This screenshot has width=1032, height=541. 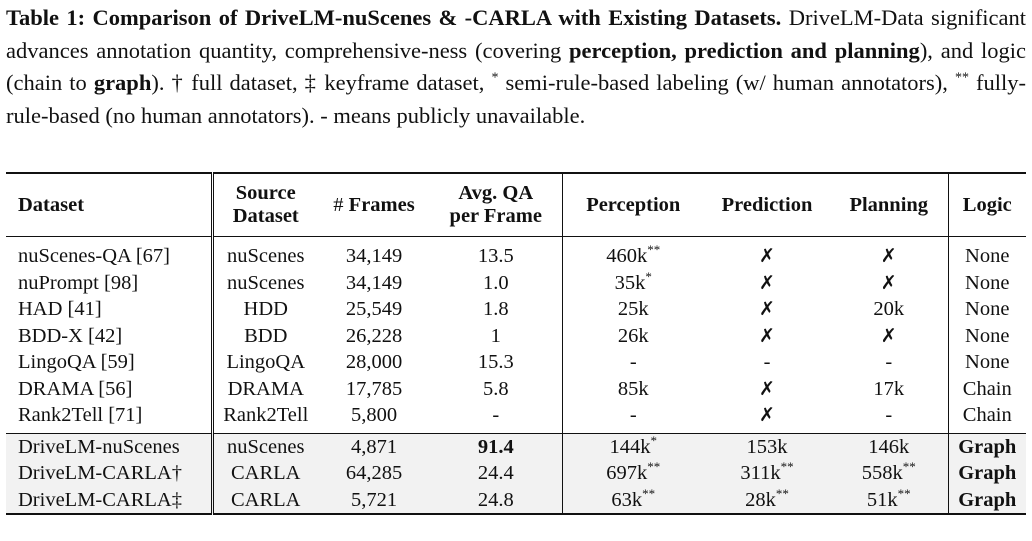 I want to click on cell-prediction-value: 153k, so click(x=767, y=446).